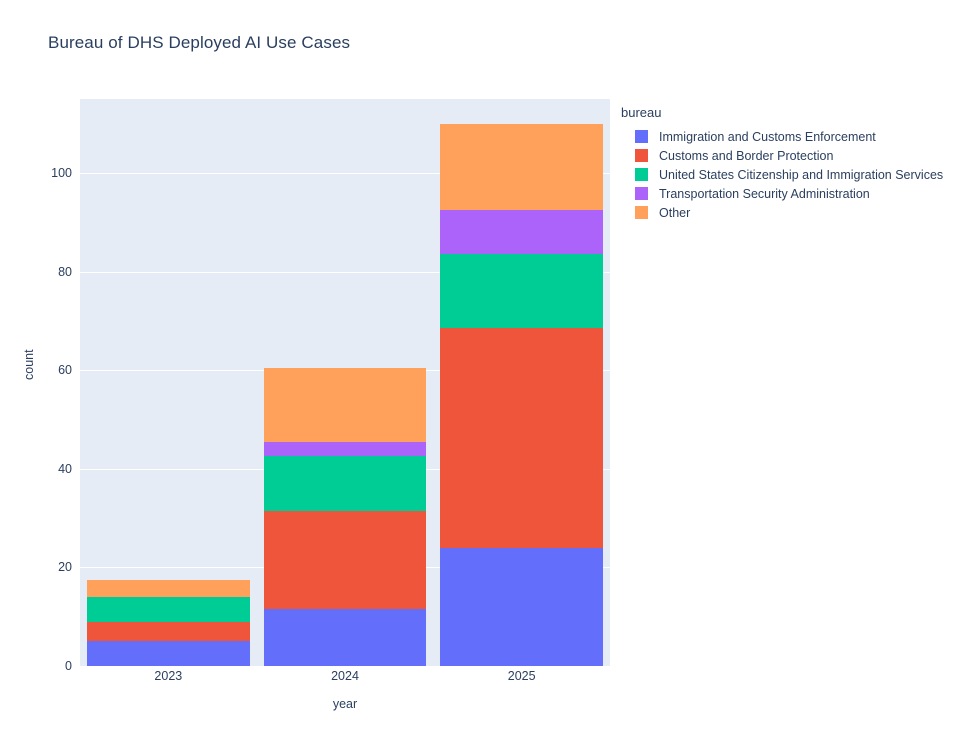  What do you see at coordinates (65, 370) in the screenshot?
I see `y-axis-tick-label: 60` at bounding box center [65, 370].